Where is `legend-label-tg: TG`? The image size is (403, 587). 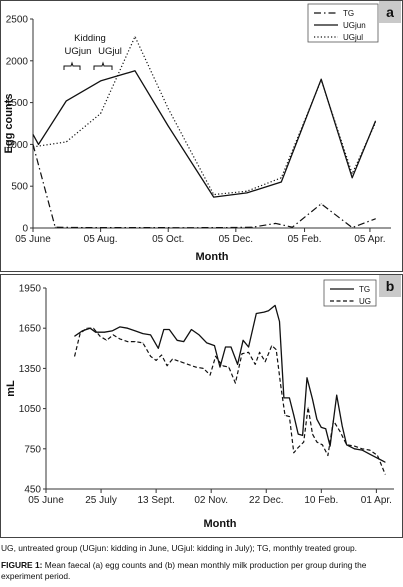 legend-label-tg: TG is located at coordinates (348, 13).